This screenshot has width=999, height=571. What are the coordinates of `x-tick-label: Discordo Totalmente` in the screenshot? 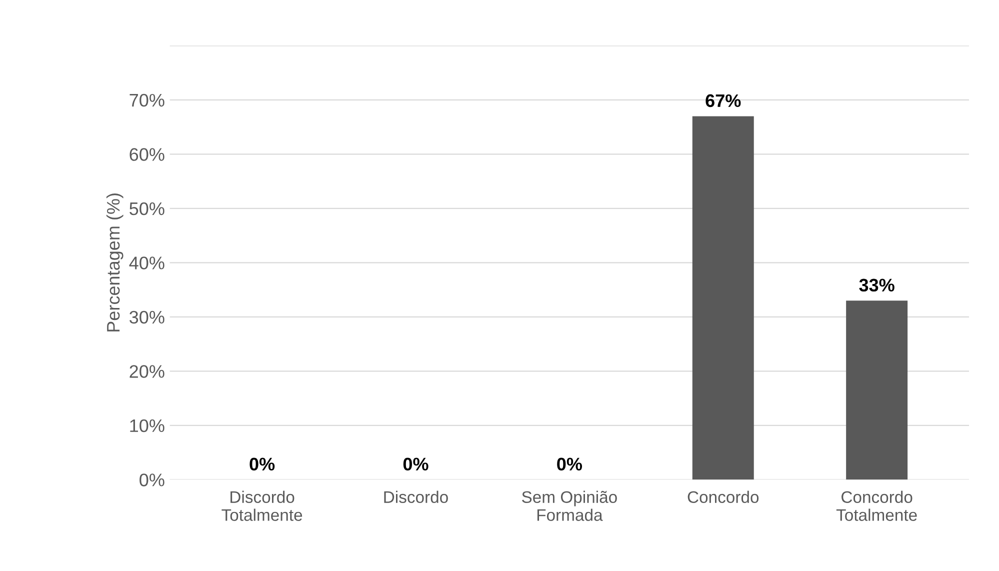 It's located at (262, 505).